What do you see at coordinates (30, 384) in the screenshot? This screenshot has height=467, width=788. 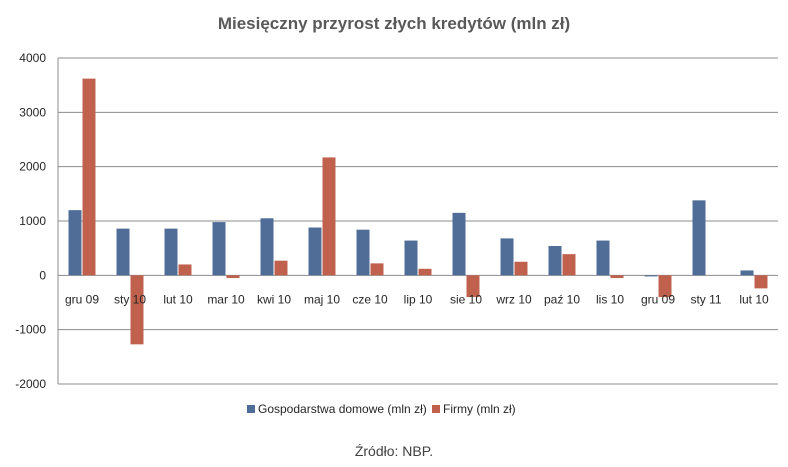 I see `y-tick-label: -2000` at bounding box center [30, 384].